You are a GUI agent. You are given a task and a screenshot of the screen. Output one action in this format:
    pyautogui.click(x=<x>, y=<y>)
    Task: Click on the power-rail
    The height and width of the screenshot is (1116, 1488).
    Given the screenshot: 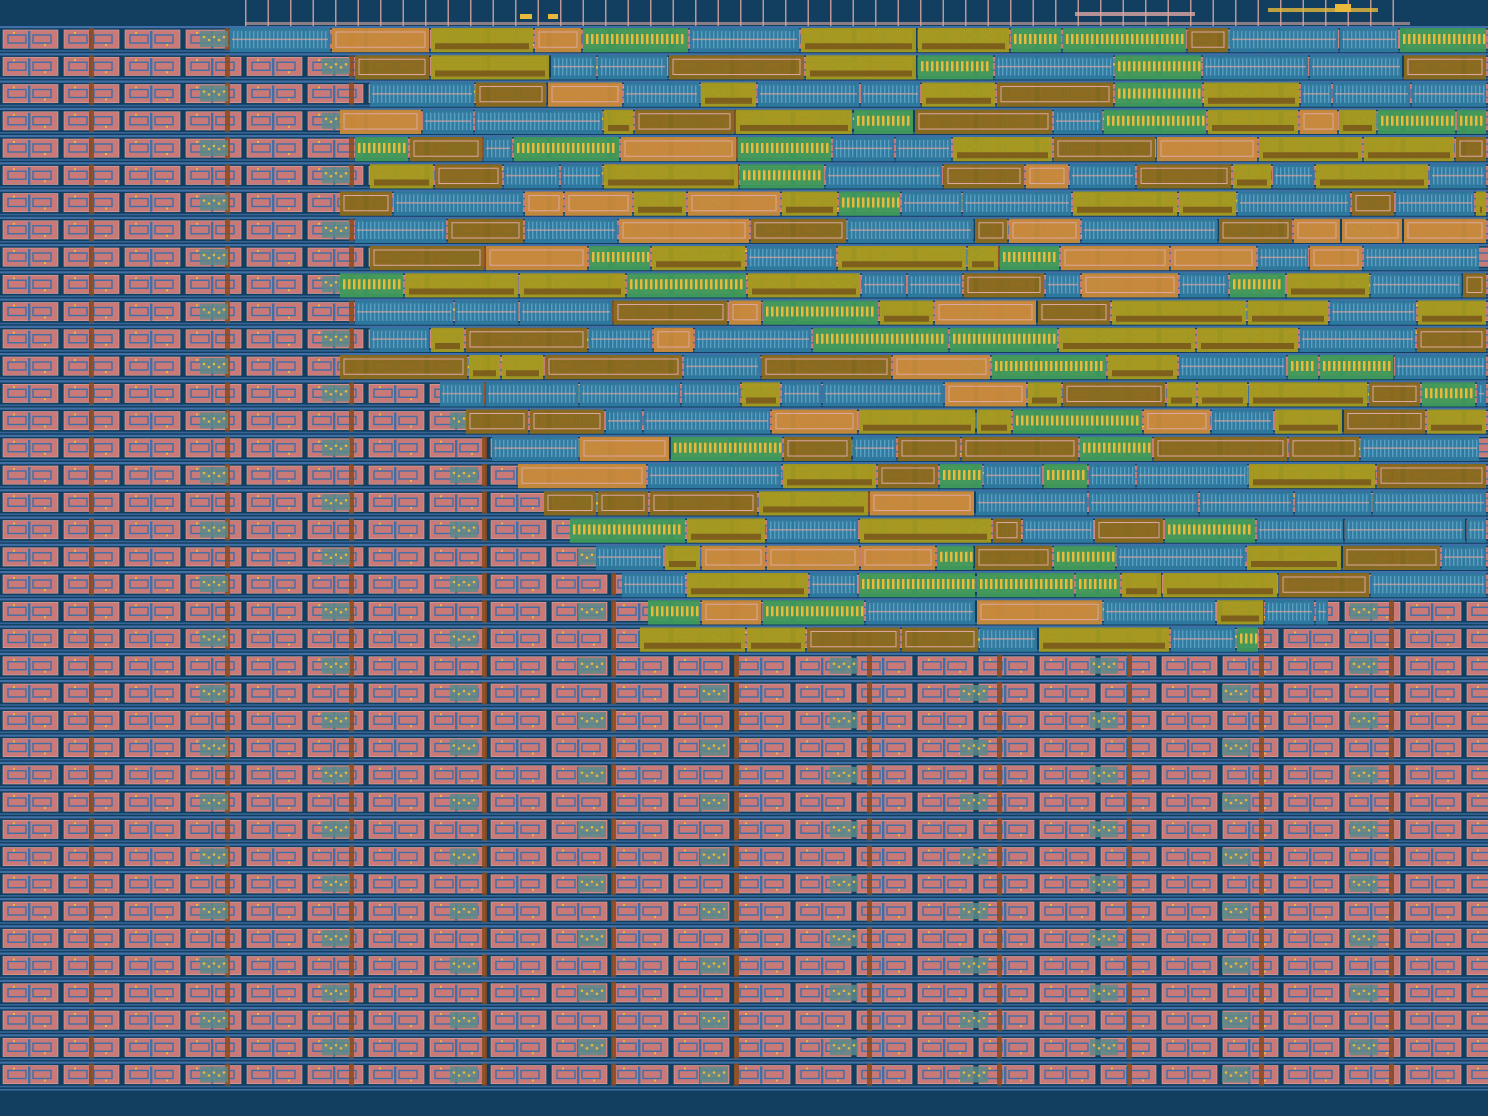 What is the action you would take?
    pyautogui.click(x=744, y=681)
    